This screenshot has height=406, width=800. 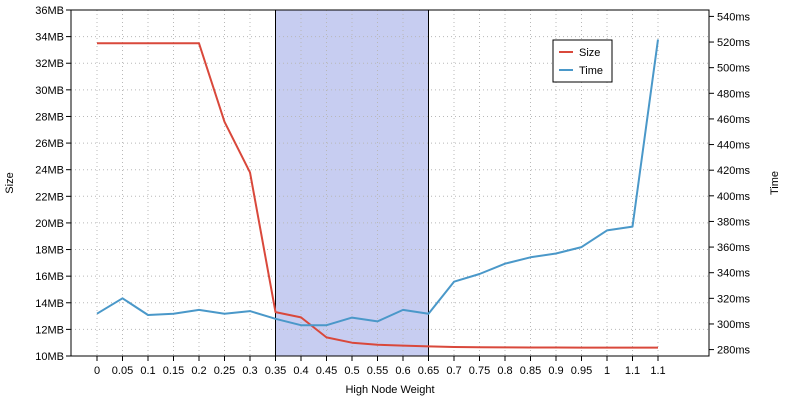 I want to click on x-axis-tick-label: 0.65, so click(x=428, y=371).